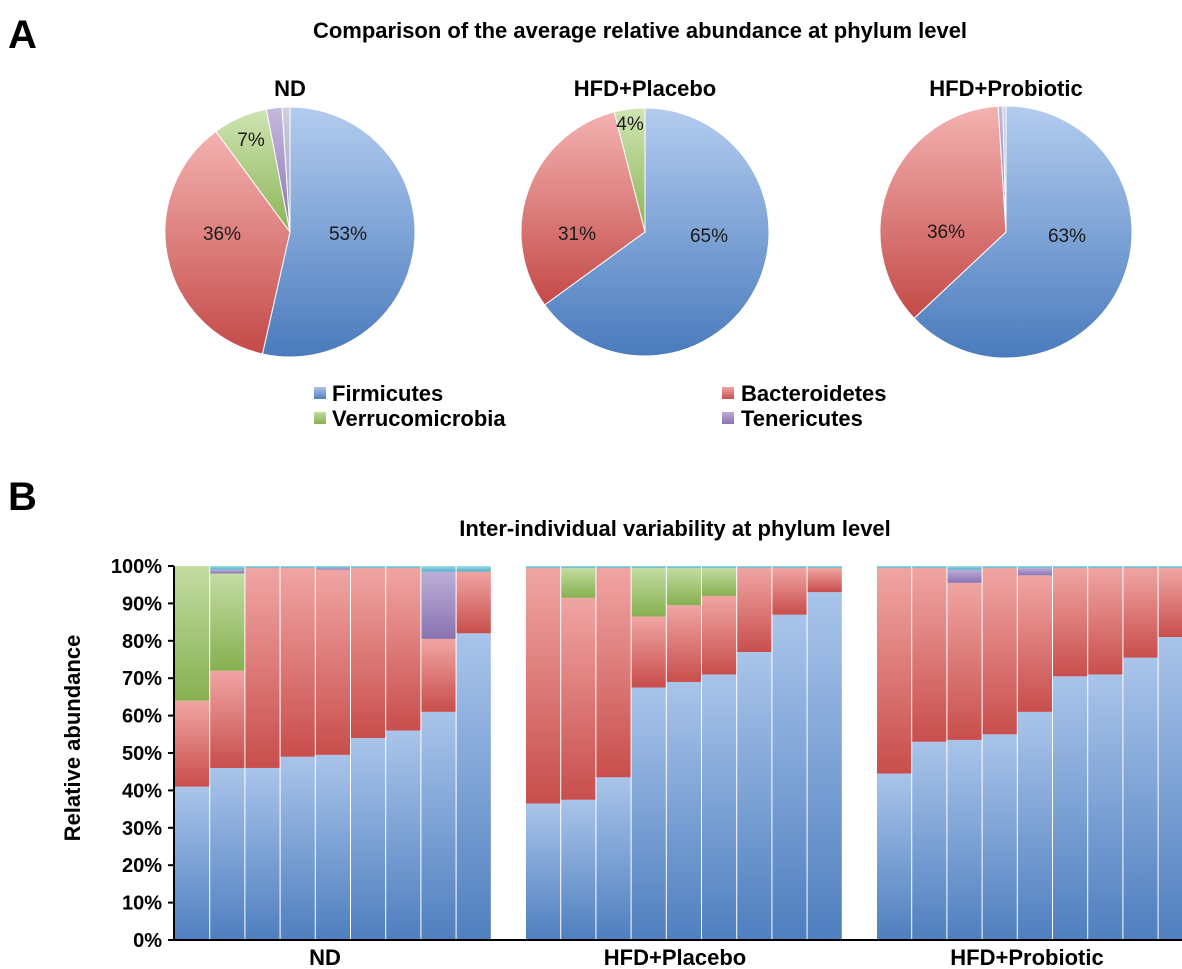  I want to click on bar-segment-nd-2-firmicutes, so click(227, 853).